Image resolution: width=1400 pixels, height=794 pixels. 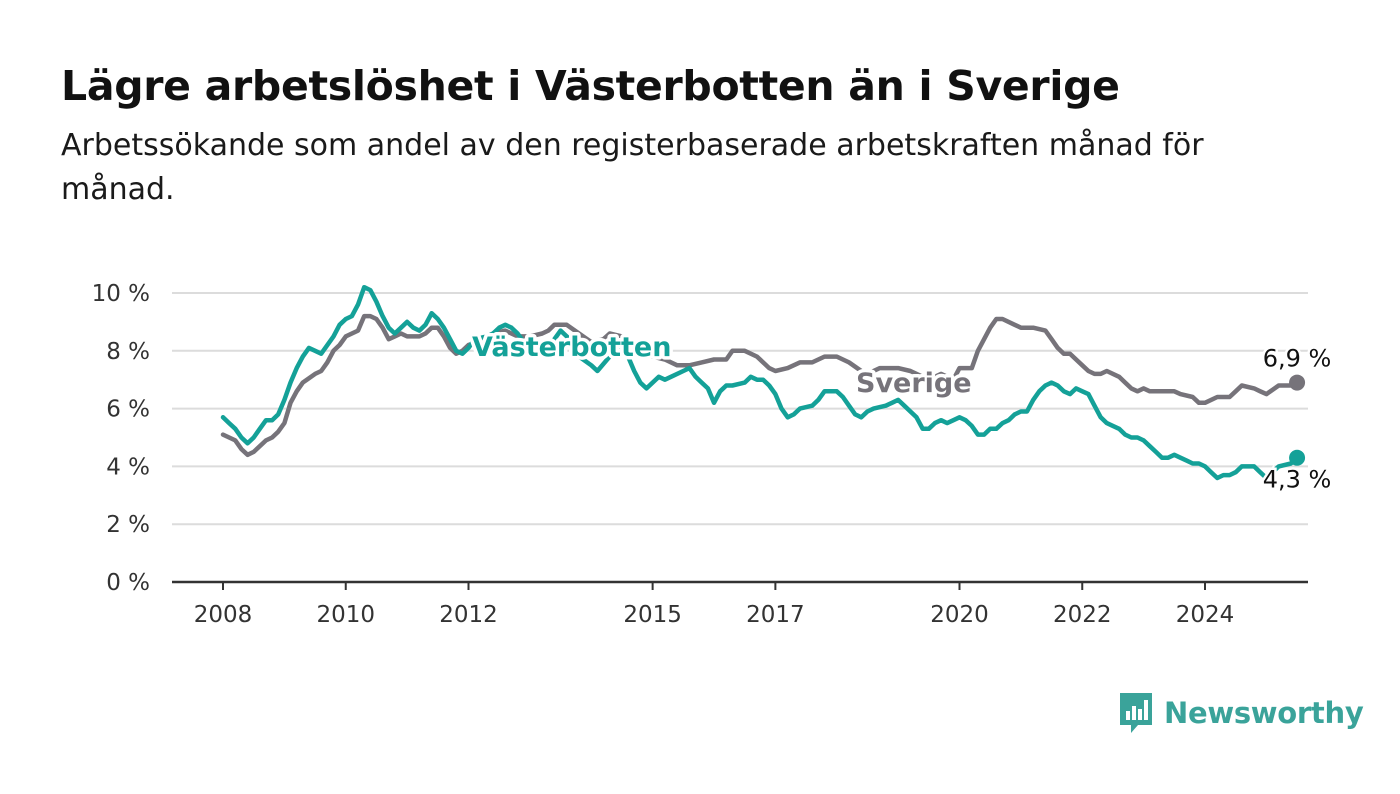 I want to click on newsworthy-brand: Newsworthy, so click(x=1241, y=713).